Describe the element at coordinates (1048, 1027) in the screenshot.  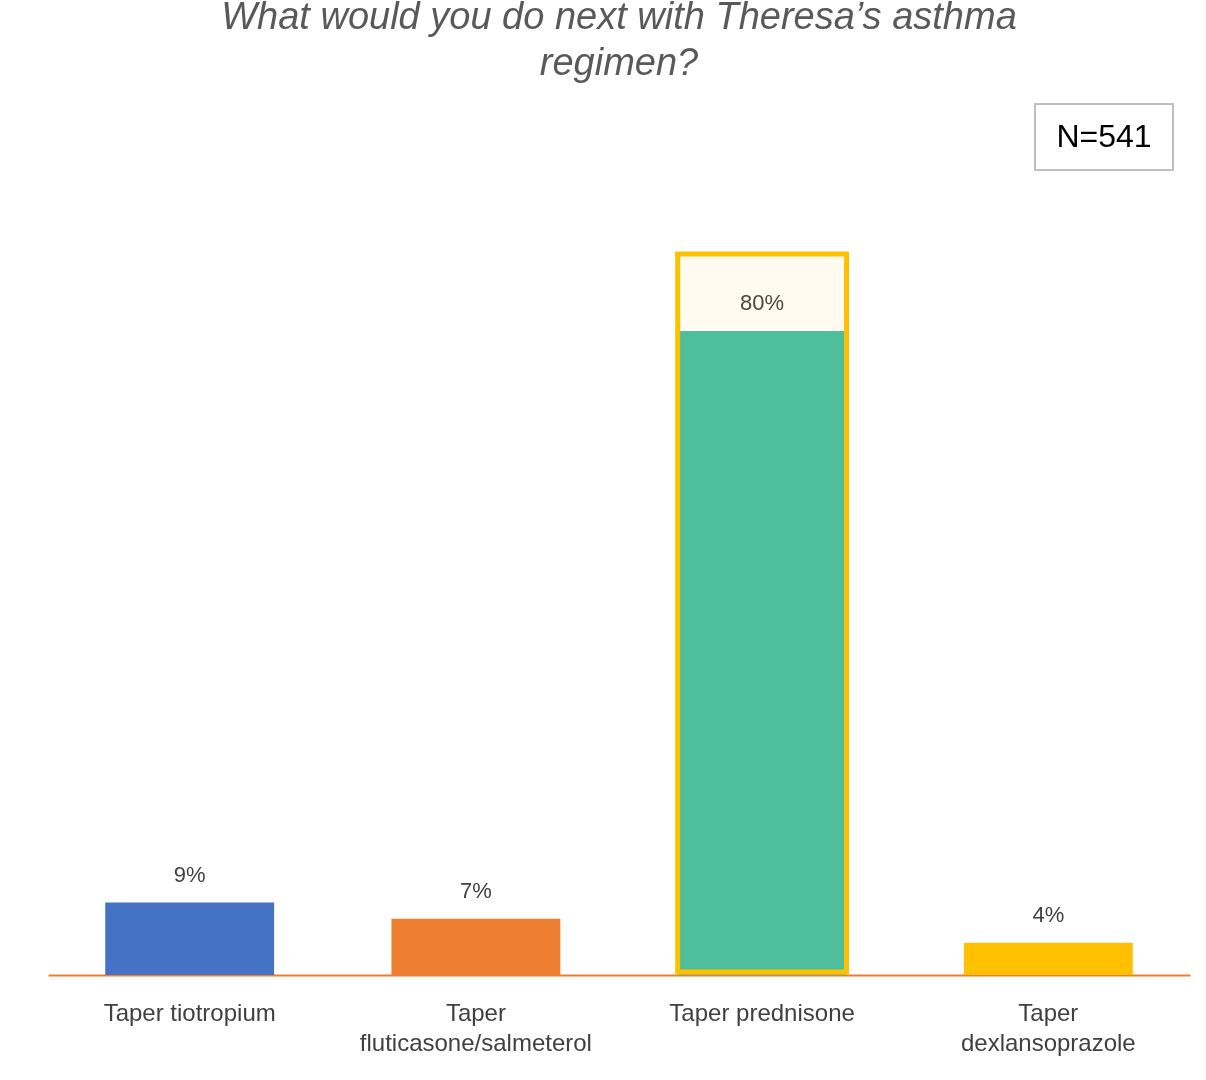
I see `x-tick-label: Taper dexlansoprazole` at that location.